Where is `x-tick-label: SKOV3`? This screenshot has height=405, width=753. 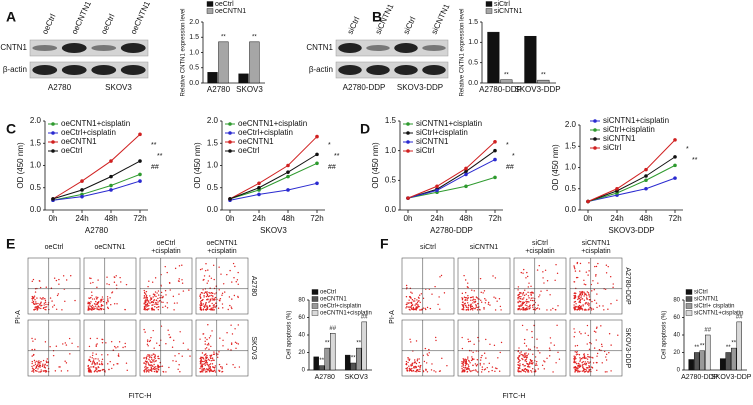
x-tick-label: SKOV3 is located at coordinates (356, 377).